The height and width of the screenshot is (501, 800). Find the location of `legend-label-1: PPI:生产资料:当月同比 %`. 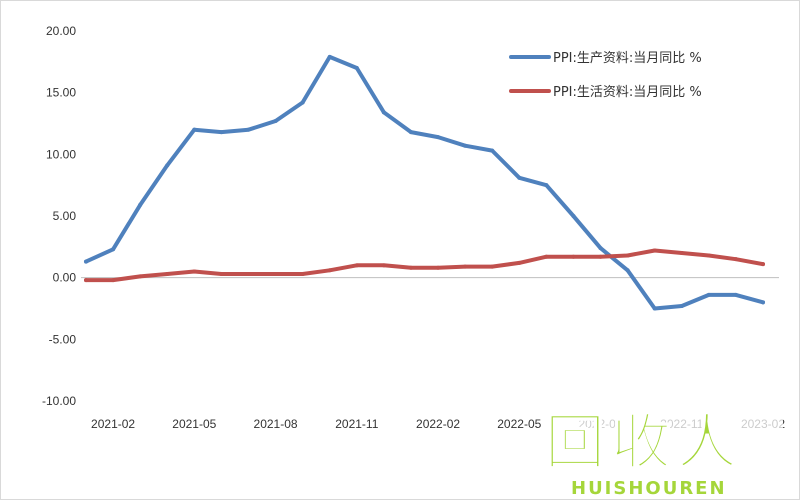

legend-label-1: PPI:生产资料:当月同比 % is located at coordinates (627, 58).